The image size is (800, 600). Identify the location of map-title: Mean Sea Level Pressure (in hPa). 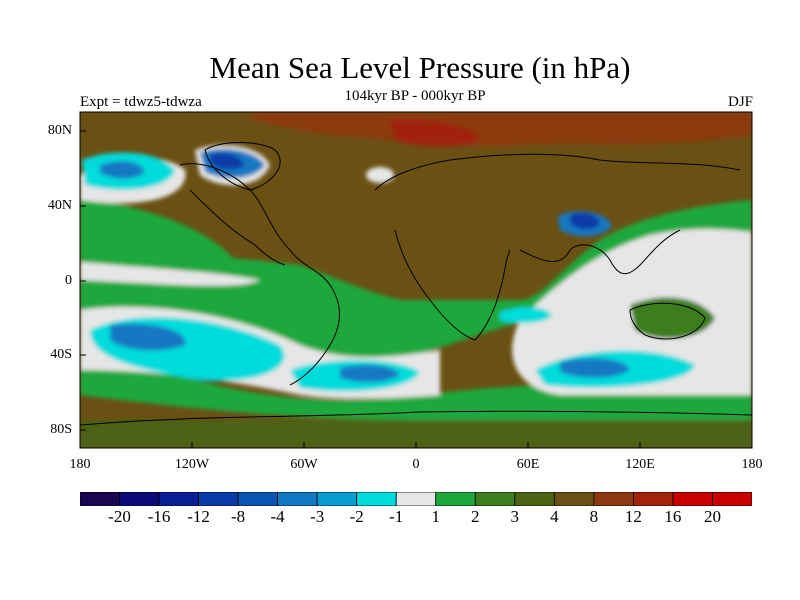
(420, 67).